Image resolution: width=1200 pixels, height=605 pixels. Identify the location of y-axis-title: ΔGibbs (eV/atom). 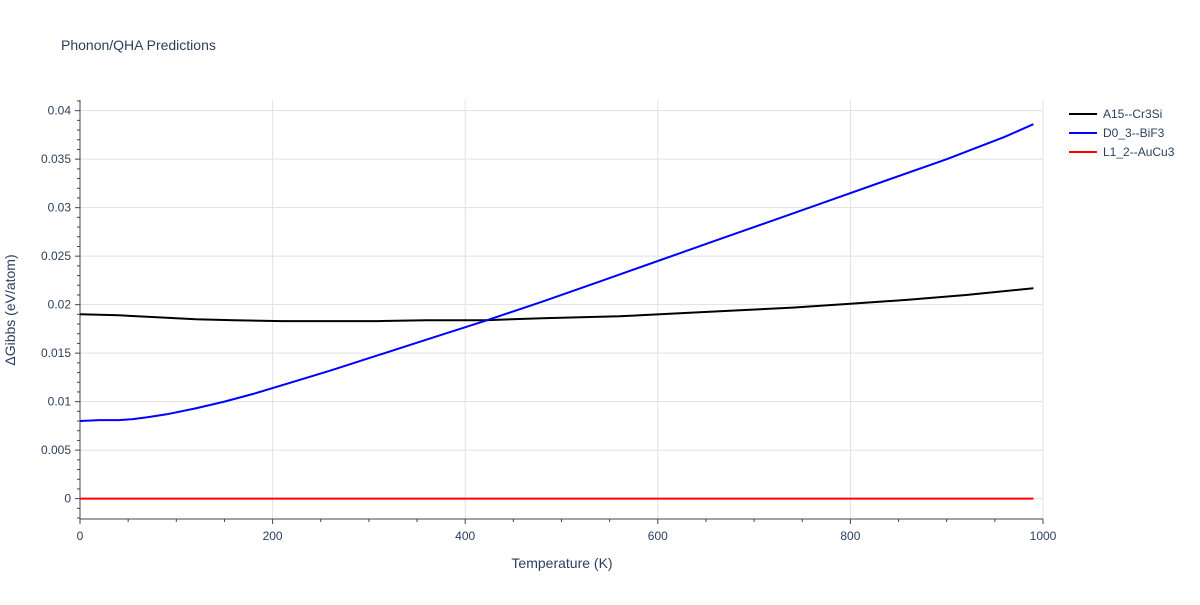
(10, 309).